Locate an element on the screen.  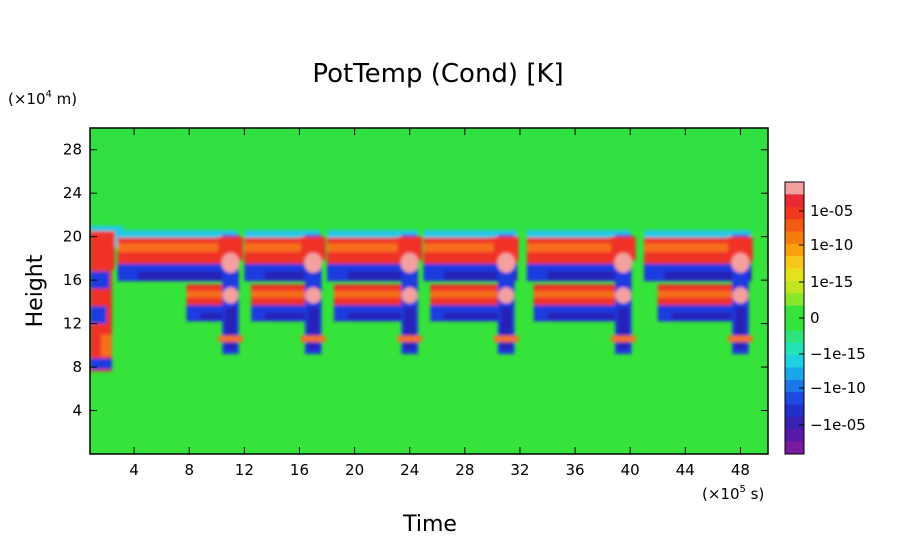
y-tick-label: 4 is located at coordinates (77, 411).